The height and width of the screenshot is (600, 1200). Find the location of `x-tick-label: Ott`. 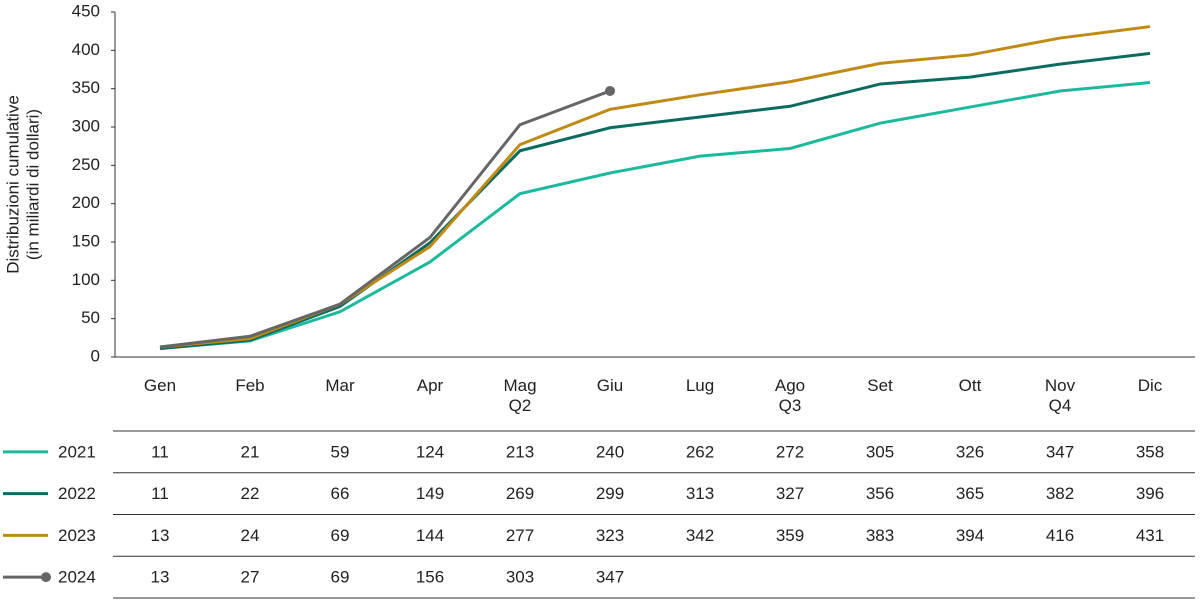

x-tick-label: Ott is located at coordinates (970, 385).